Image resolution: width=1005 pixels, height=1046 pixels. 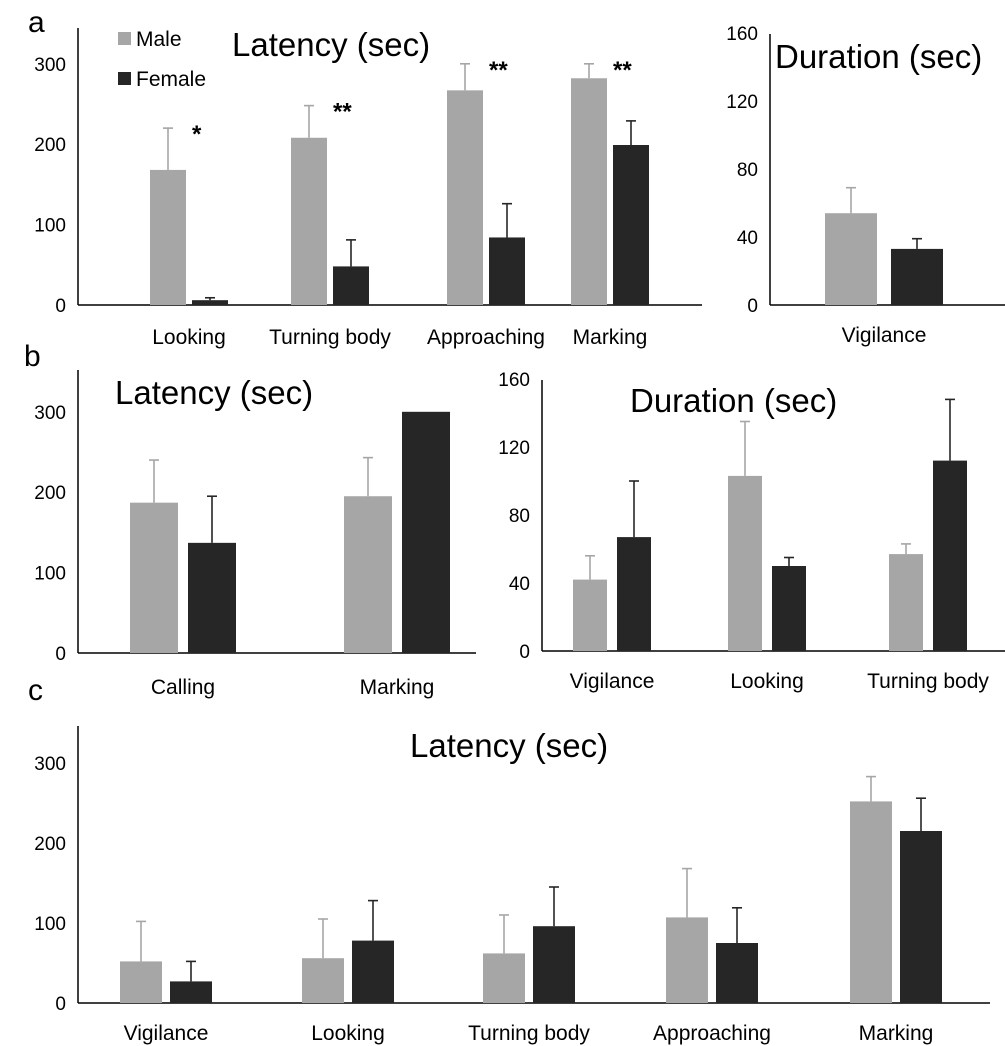 I want to click on legend-swatch-female, so click(x=124, y=78).